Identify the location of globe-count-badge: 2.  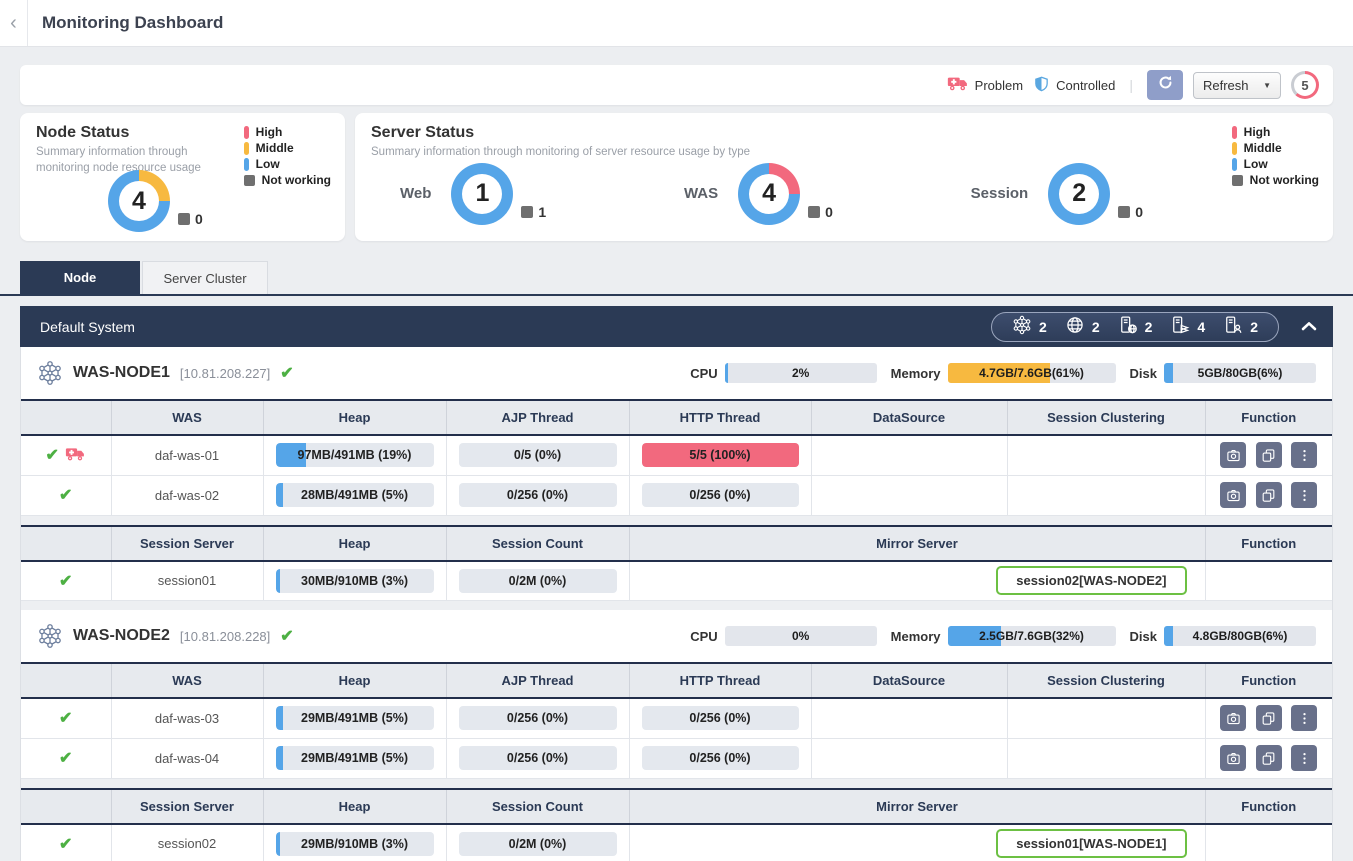
(1082, 326).